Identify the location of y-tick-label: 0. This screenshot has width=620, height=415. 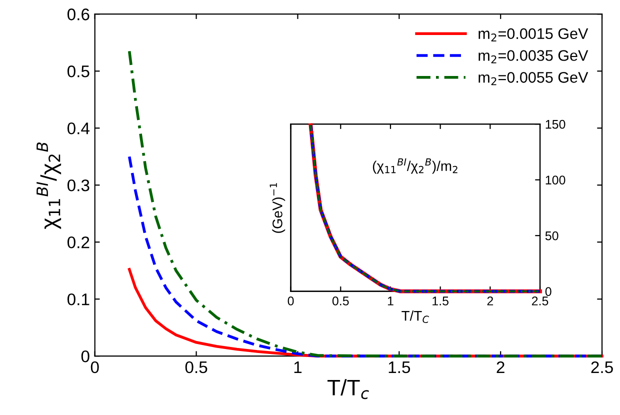
(85, 356).